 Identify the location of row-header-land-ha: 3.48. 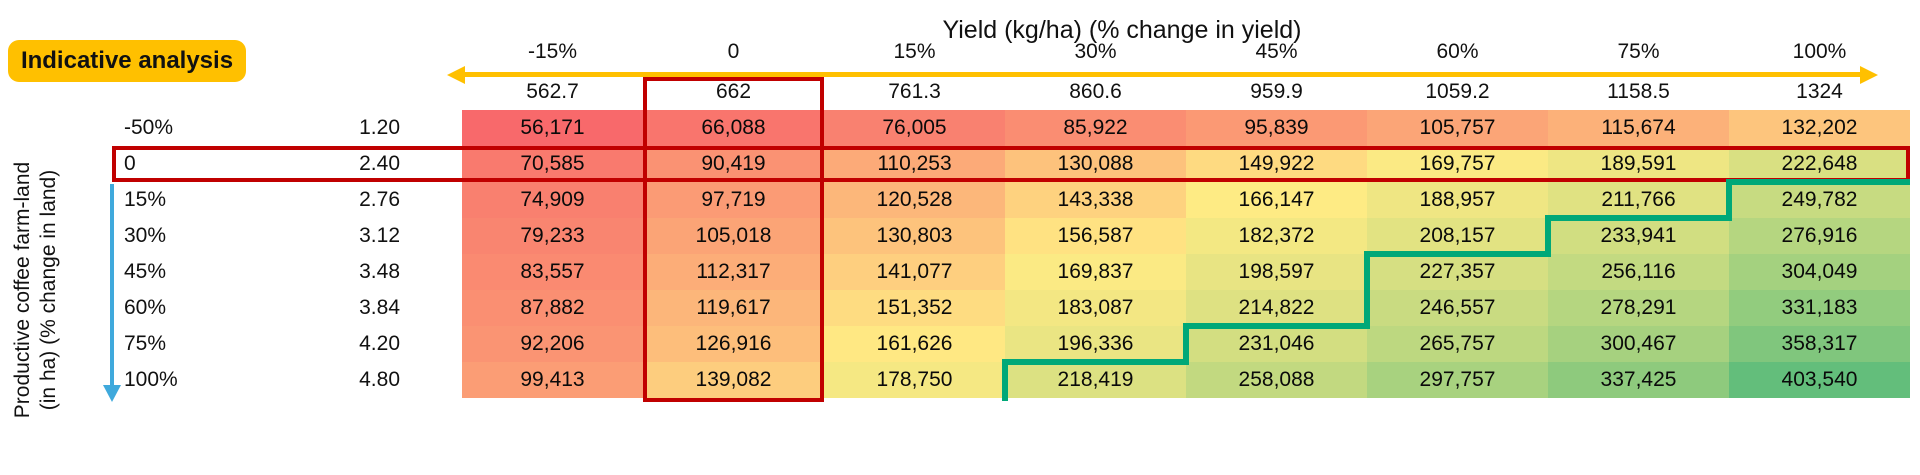
(379, 271).